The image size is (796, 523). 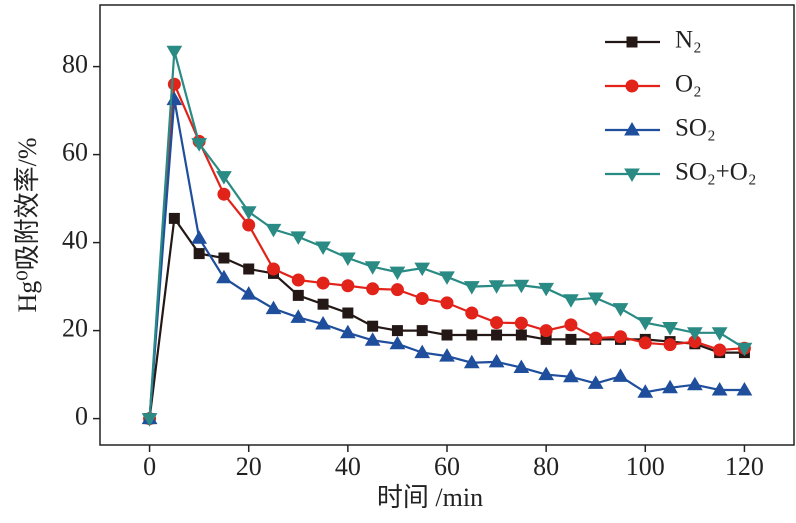 What do you see at coordinates (688, 84) in the screenshot?
I see `legend-label: O₂` at bounding box center [688, 84].